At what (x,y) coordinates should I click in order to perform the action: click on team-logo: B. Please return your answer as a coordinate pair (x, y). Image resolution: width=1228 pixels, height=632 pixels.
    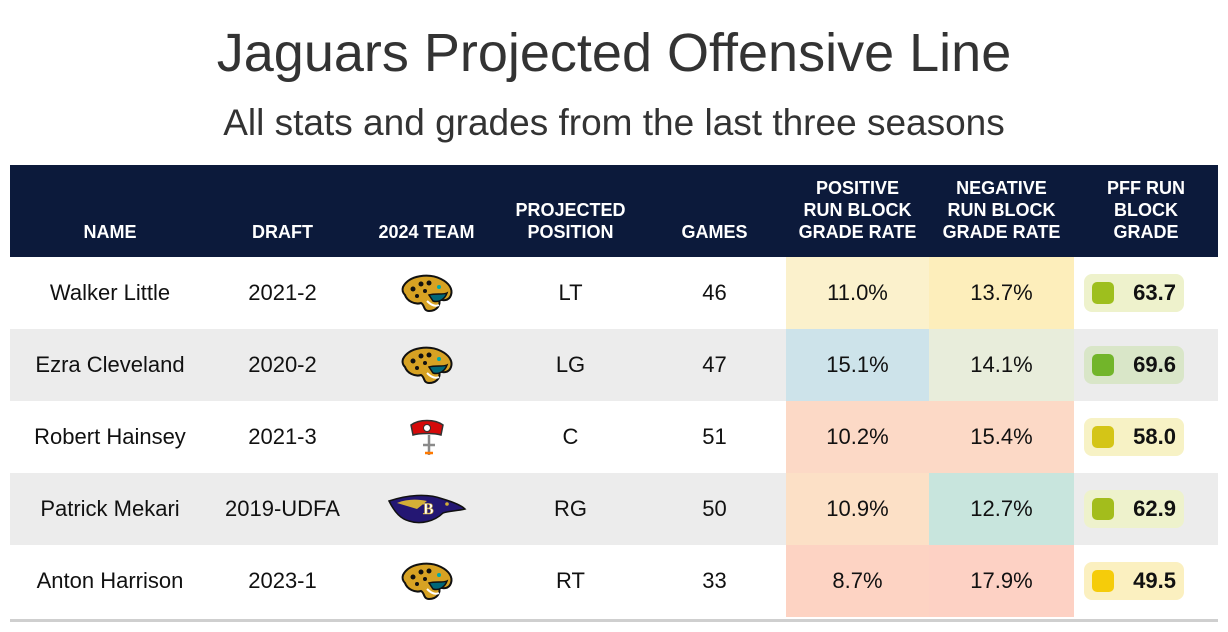
    Looking at the image, I should click on (426, 509).